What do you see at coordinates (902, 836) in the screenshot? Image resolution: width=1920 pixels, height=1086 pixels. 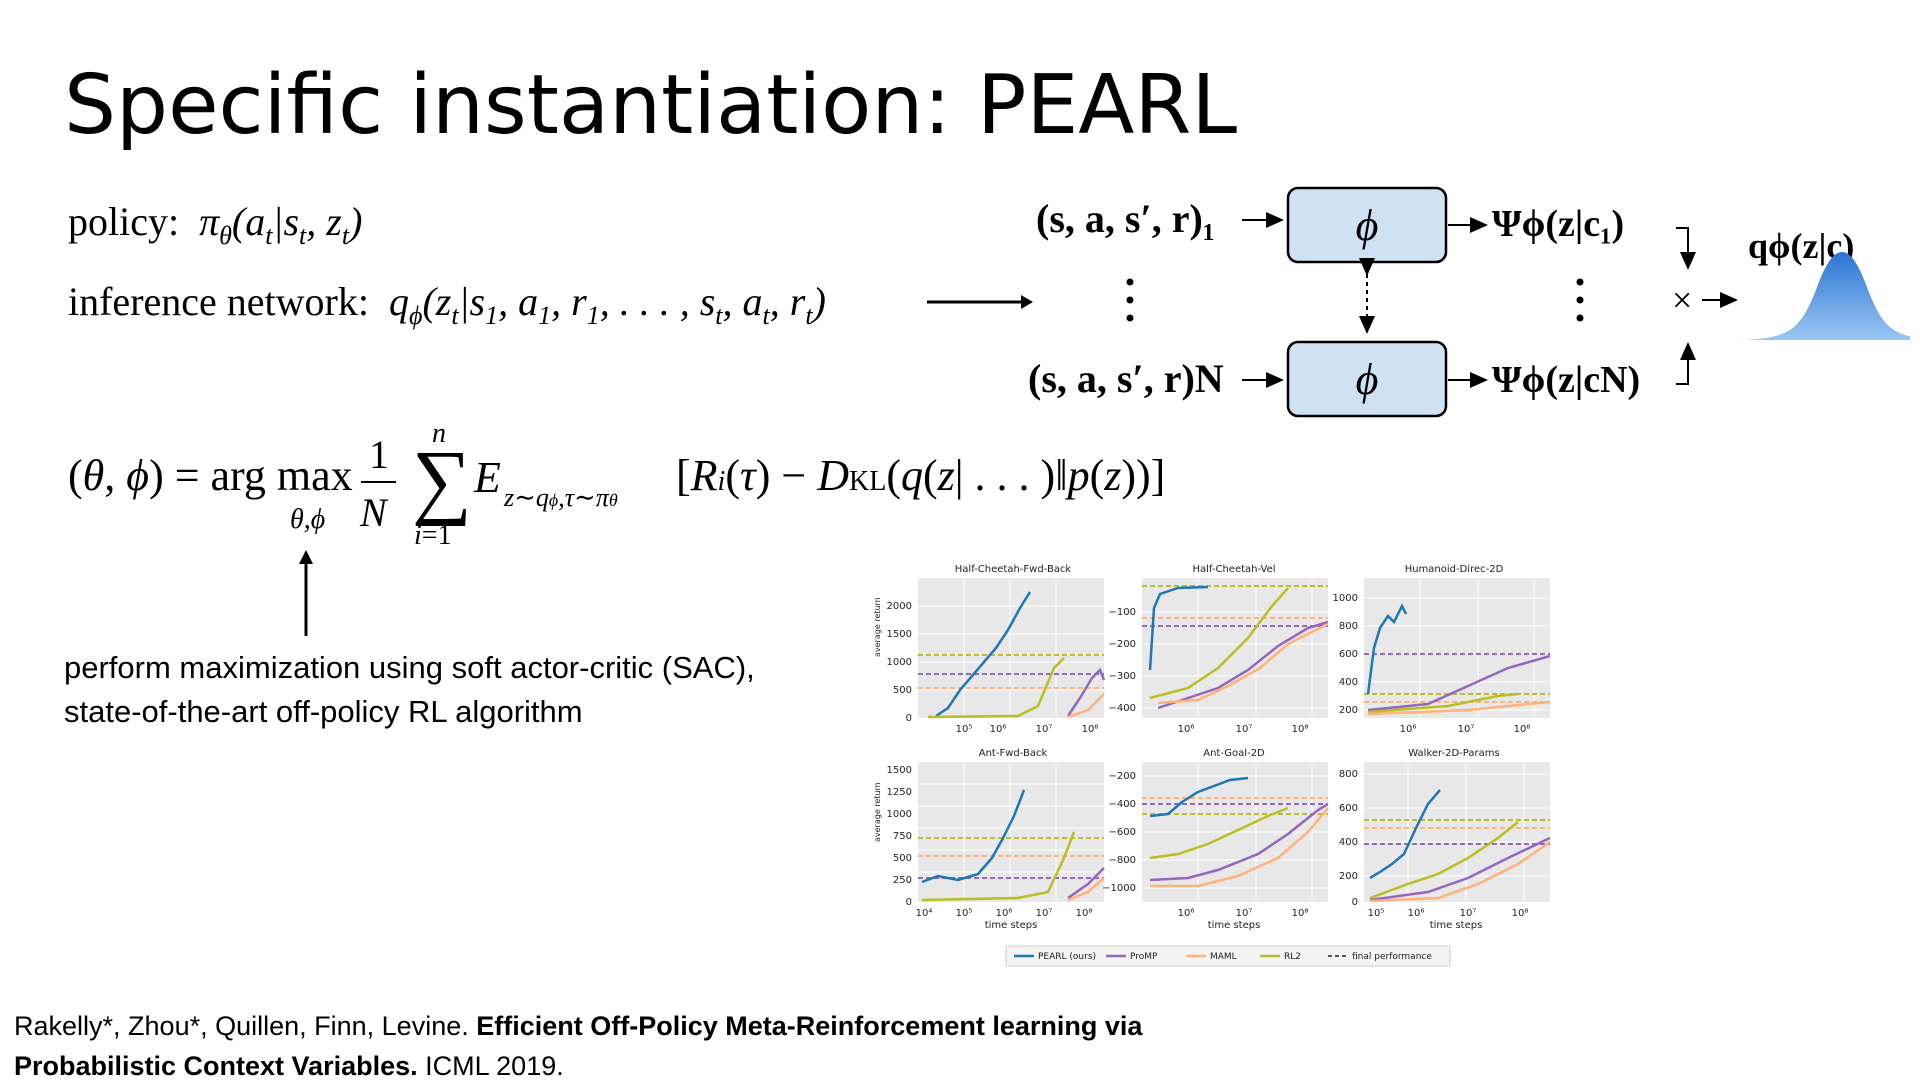 I see `svg-text: 750` at bounding box center [902, 836].